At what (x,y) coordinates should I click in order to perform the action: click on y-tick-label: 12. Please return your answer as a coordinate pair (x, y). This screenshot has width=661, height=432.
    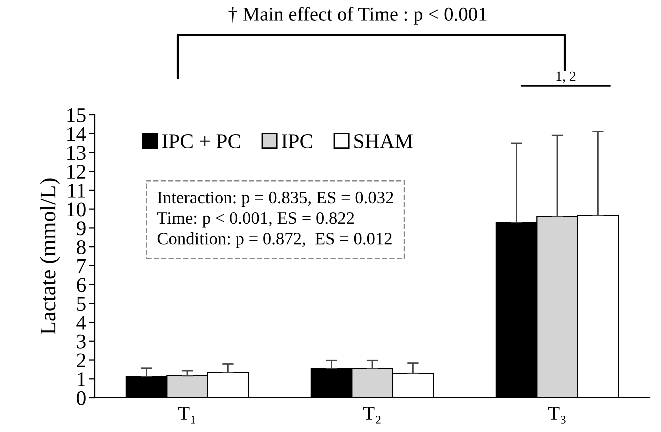
    Looking at the image, I should click on (77, 172).